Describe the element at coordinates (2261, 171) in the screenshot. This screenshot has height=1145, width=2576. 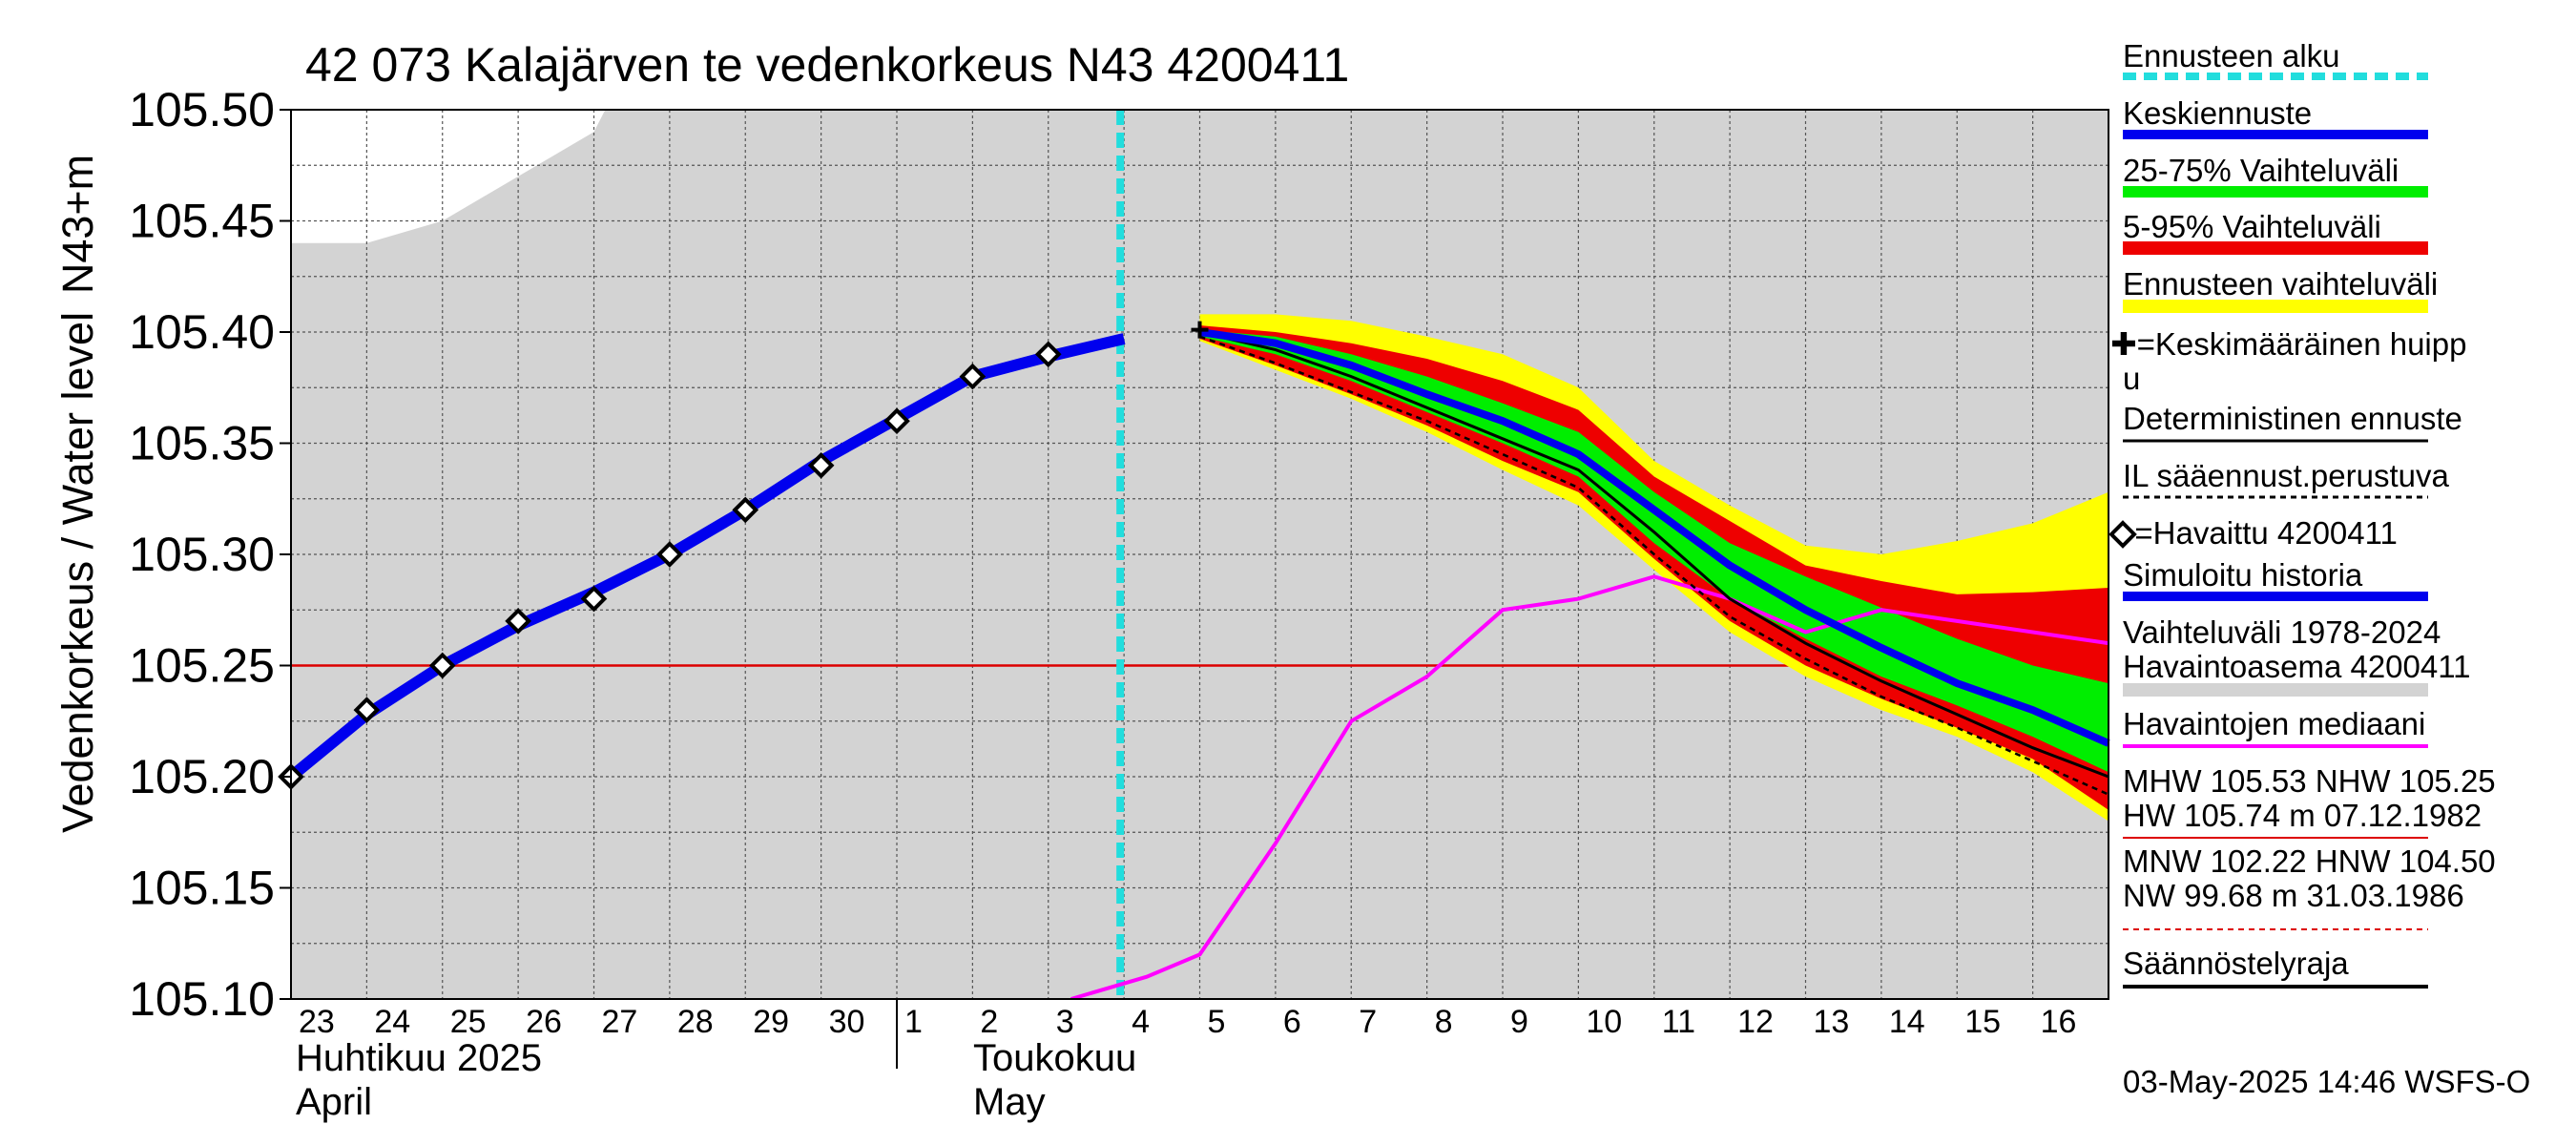
I see `legend-band-25-75-label: 25-75% Vaihteluväli` at that location.